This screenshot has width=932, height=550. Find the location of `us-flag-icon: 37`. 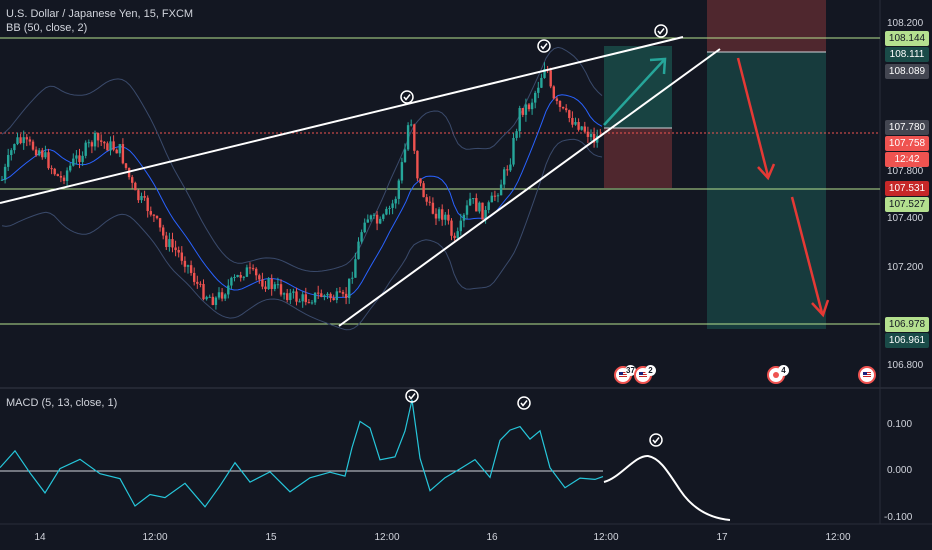

us-flag-icon: 37 is located at coordinates (625, 374).